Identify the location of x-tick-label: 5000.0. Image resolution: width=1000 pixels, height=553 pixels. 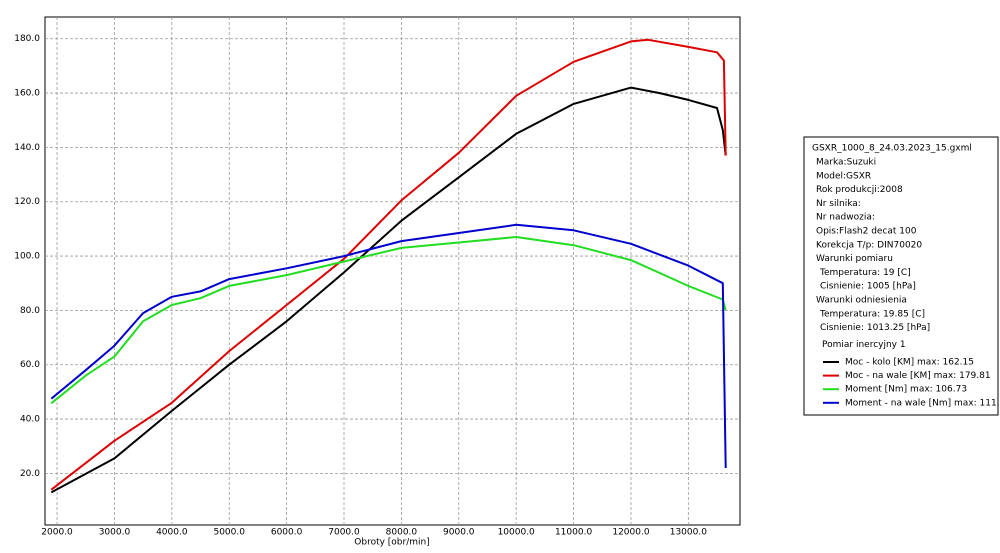
(229, 533).